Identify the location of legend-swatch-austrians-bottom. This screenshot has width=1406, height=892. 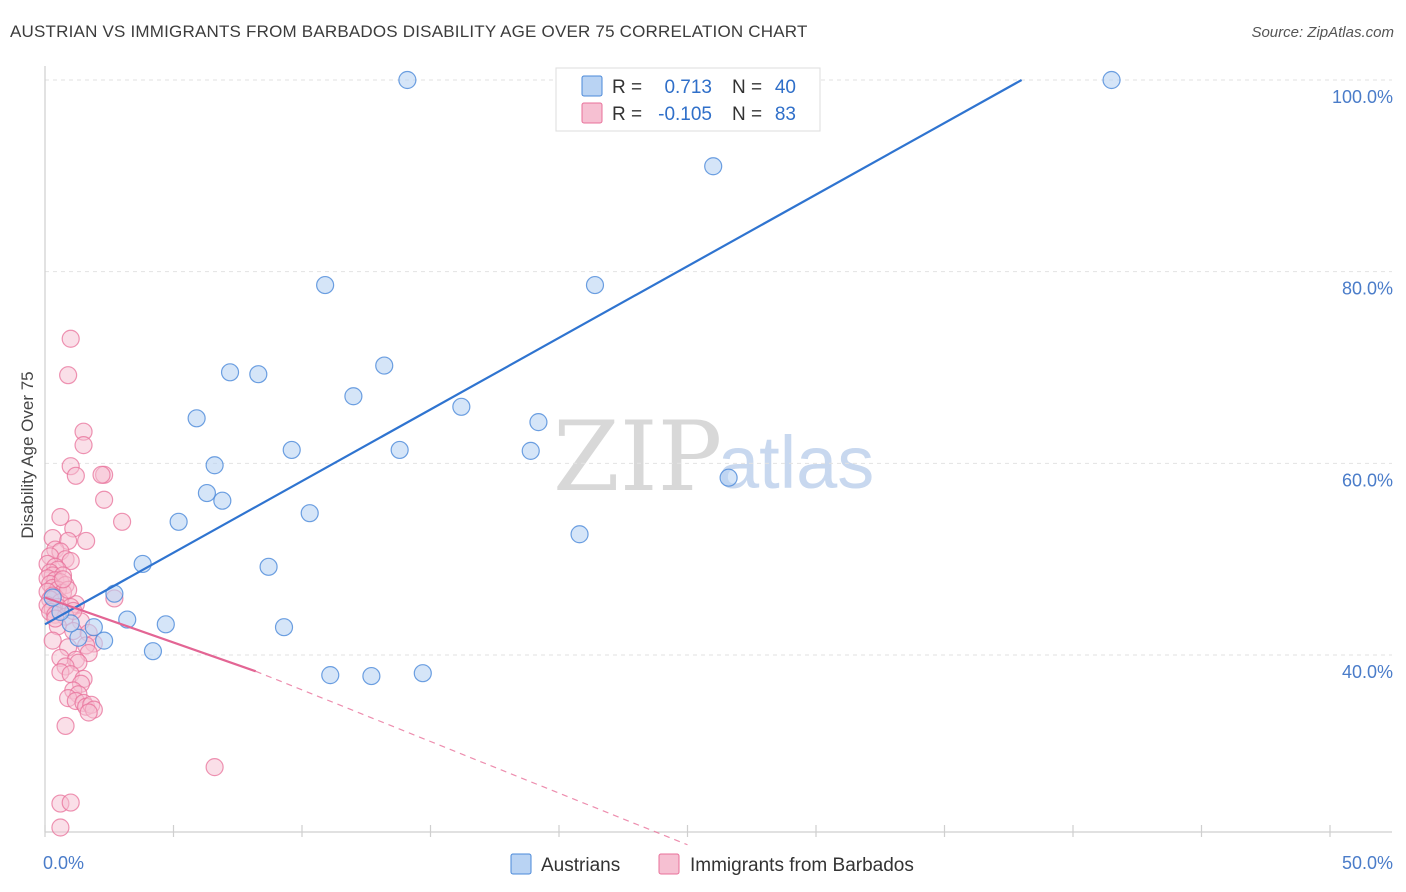
(521, 864).